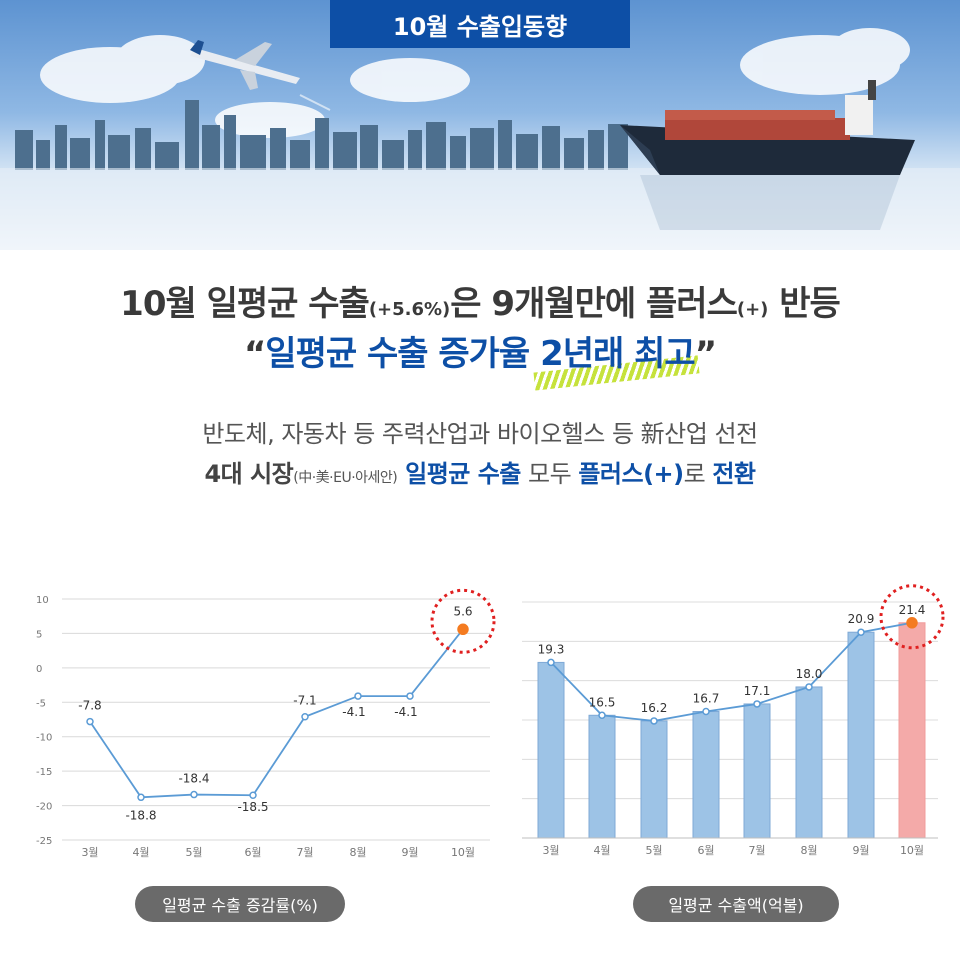 This screenshot has width=960, height=960. I want to click on data-label: 16.2, so click(654, 708).